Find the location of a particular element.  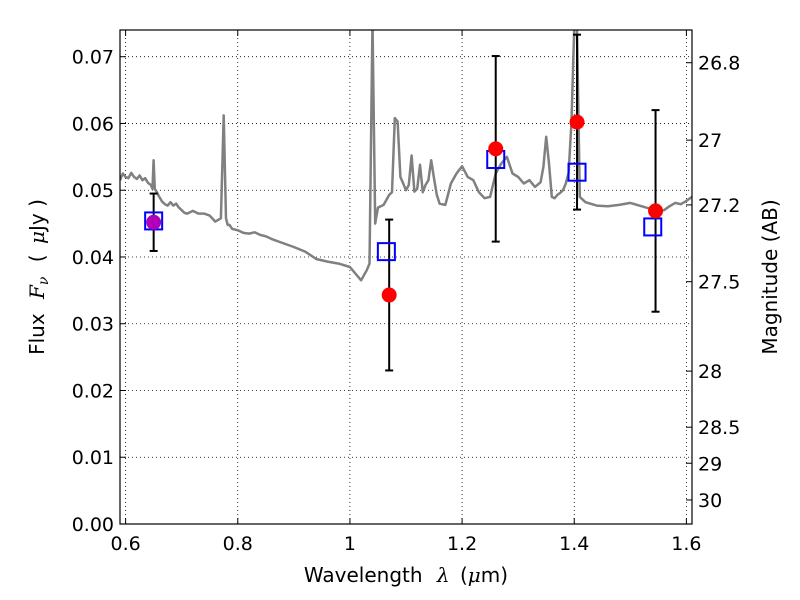

y-tick-label: 0.07 is located at coordinates (93, 58).